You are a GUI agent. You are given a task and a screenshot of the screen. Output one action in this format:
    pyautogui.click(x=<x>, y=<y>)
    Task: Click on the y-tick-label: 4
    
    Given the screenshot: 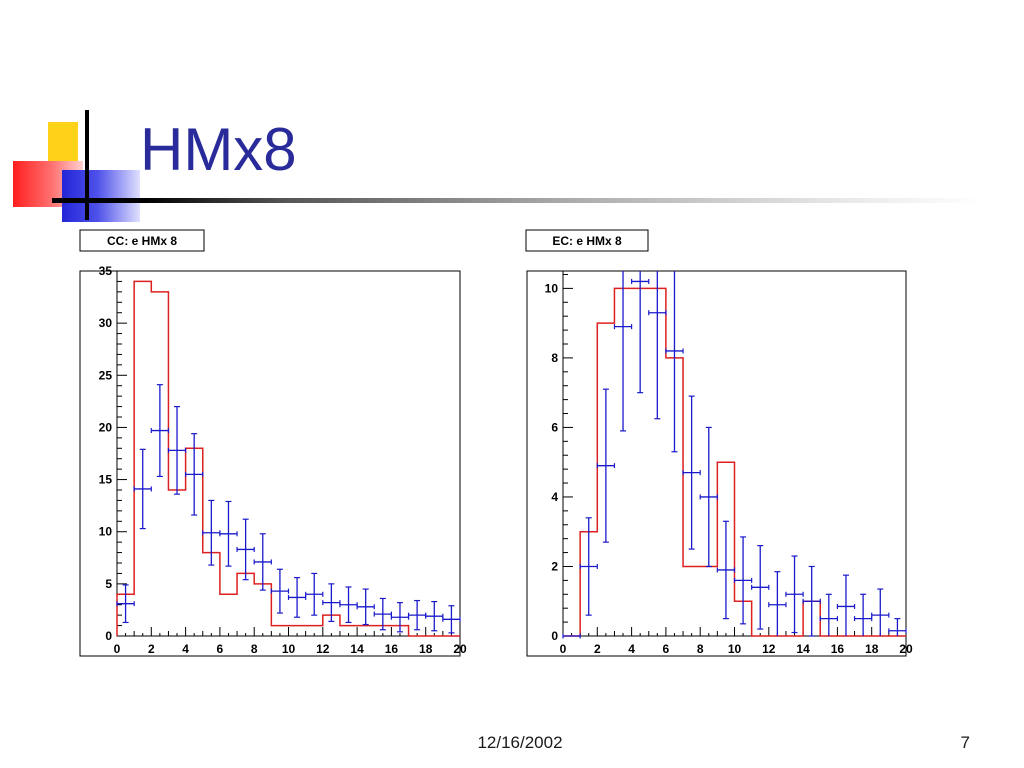 What is the action you would take?
    pyautogui.click(x=554, y=497)
    